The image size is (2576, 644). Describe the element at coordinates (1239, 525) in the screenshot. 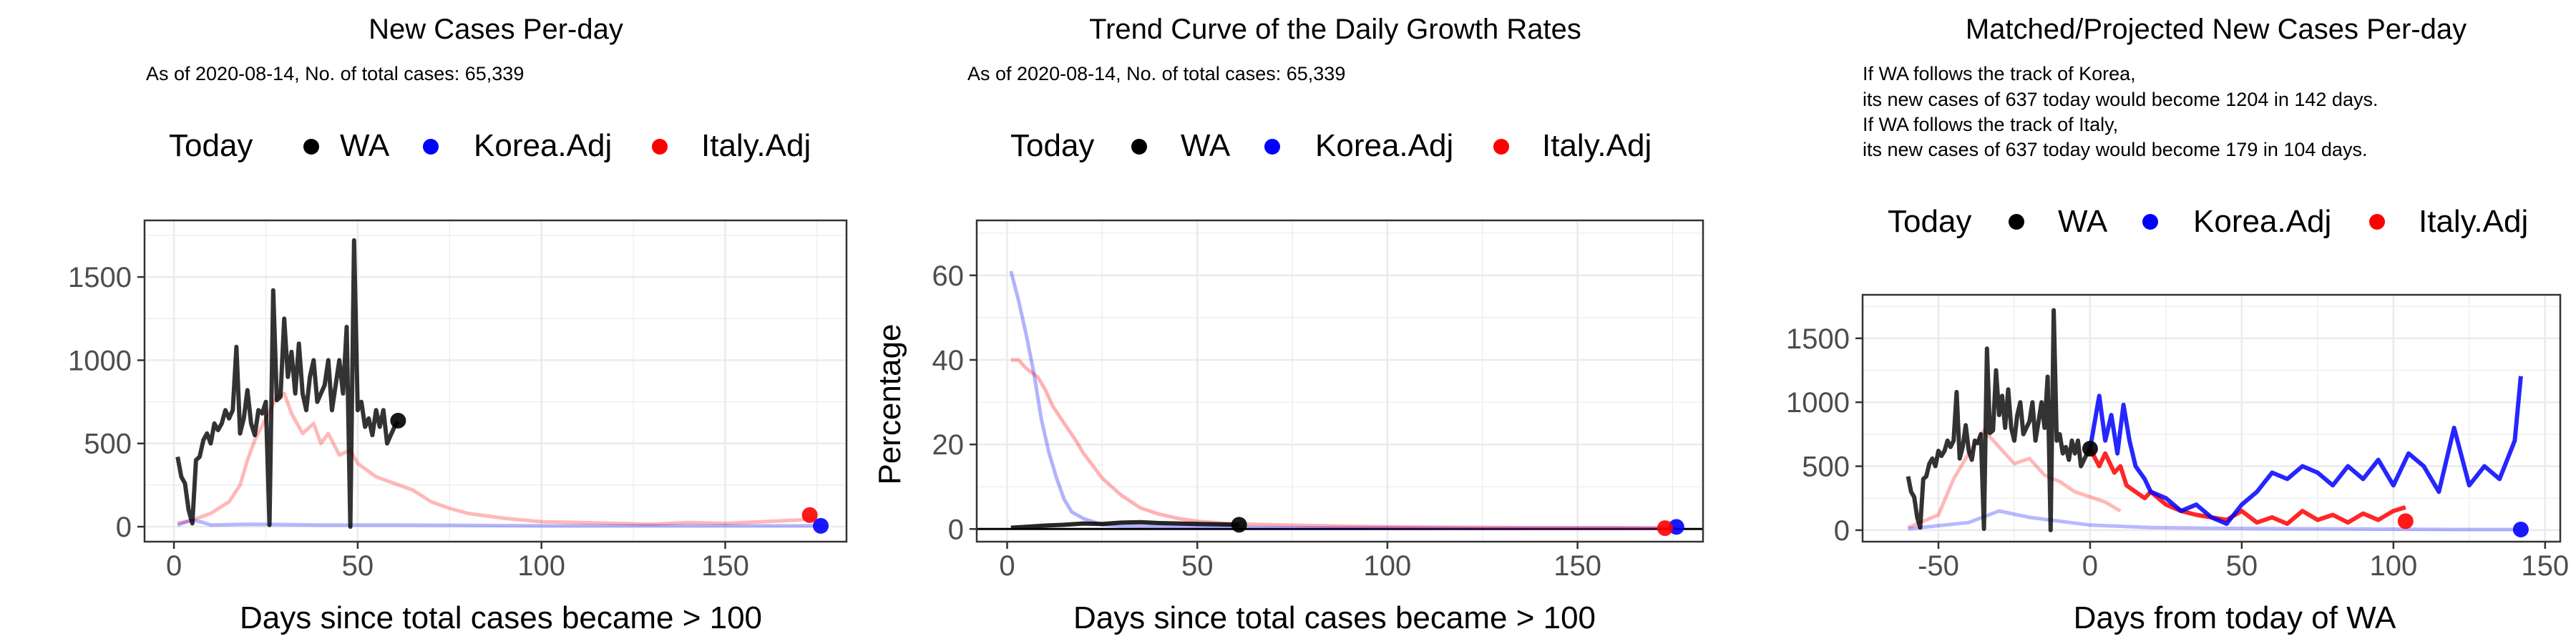

I see `panel2-today-point-wa` at that location.